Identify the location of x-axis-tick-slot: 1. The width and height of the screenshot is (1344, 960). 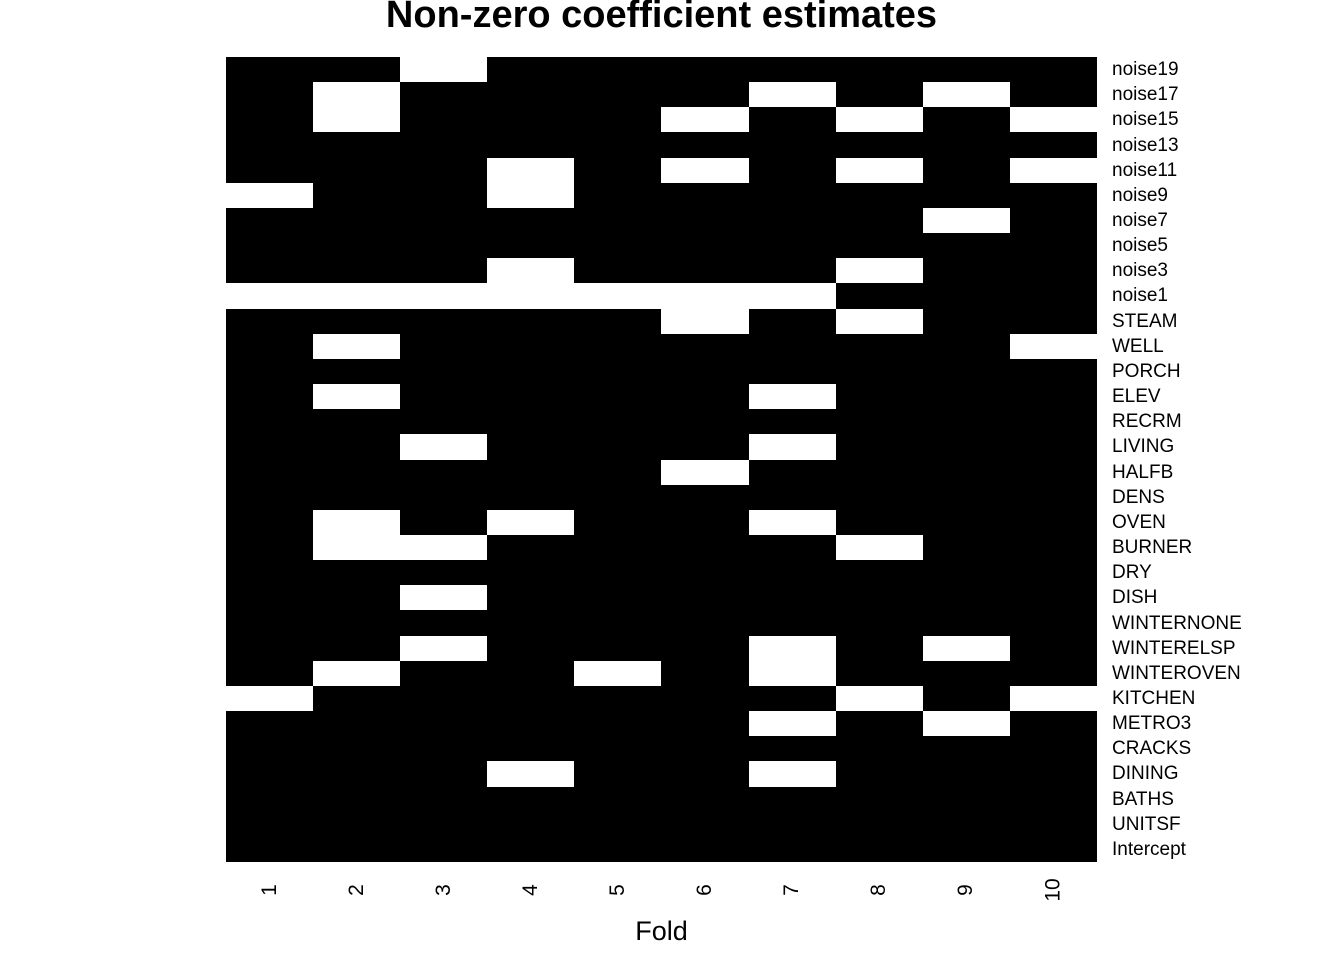
(269, 890).